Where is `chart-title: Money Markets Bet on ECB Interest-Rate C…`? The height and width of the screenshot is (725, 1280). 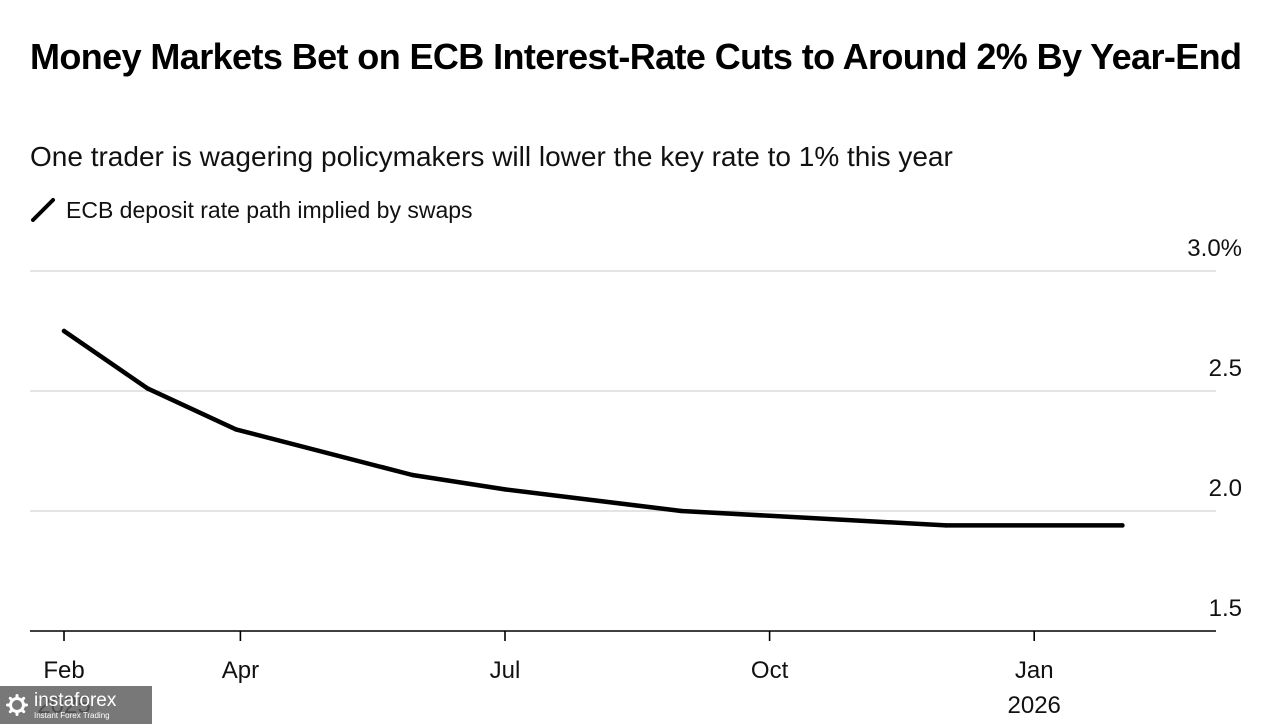 chart-title: Money Markets Bet on ECB Interest-Rate C… is located at coordinates (636, 56).